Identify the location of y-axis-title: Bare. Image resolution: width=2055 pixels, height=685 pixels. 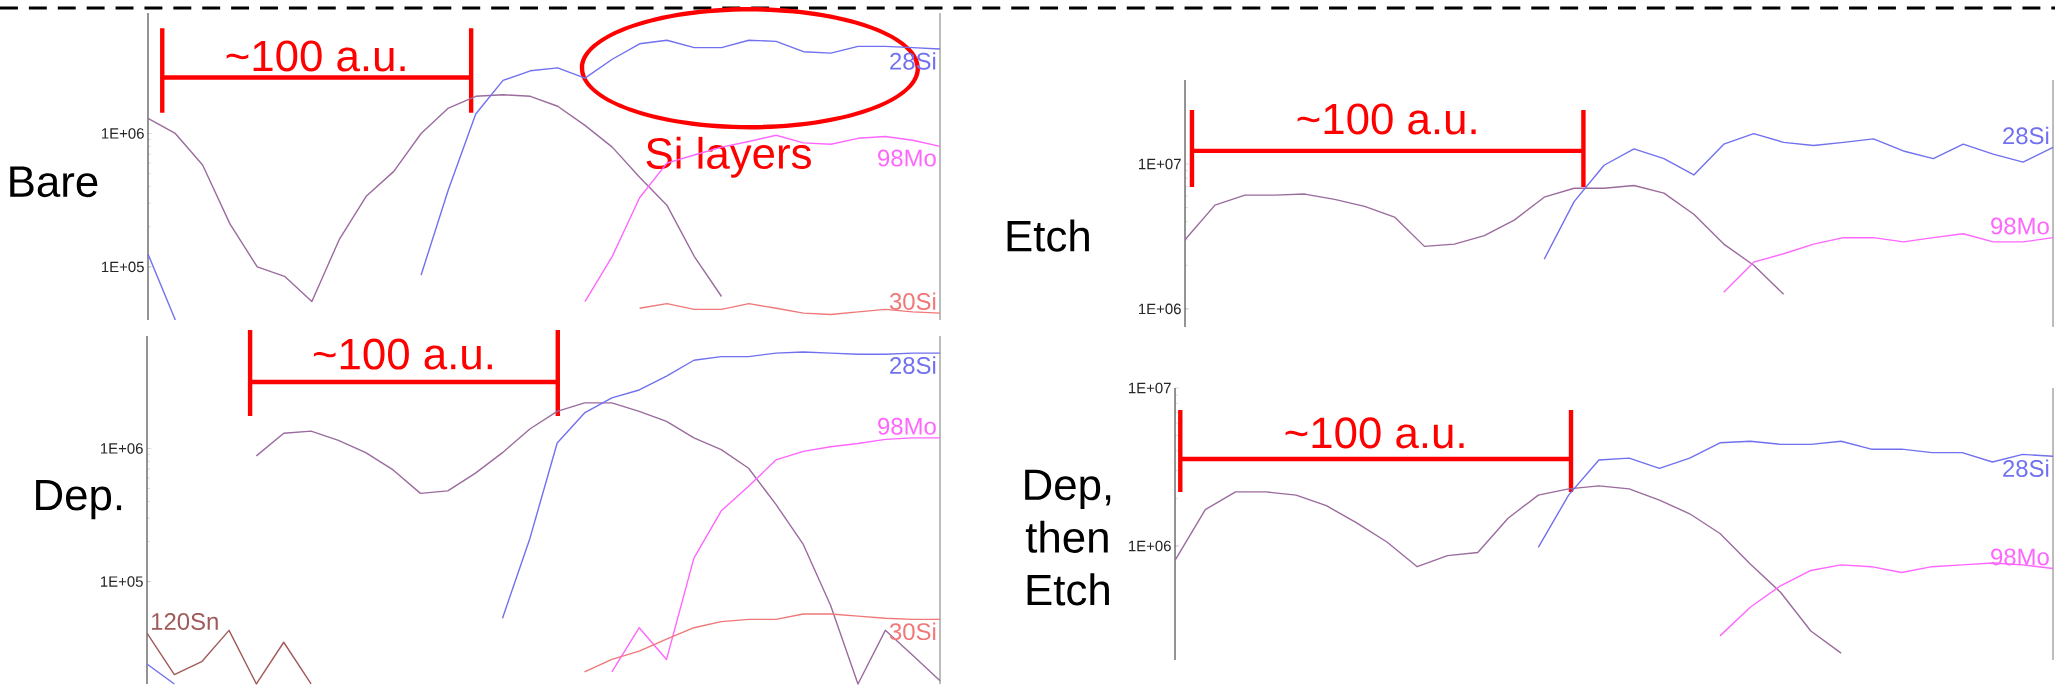
(54, 182).